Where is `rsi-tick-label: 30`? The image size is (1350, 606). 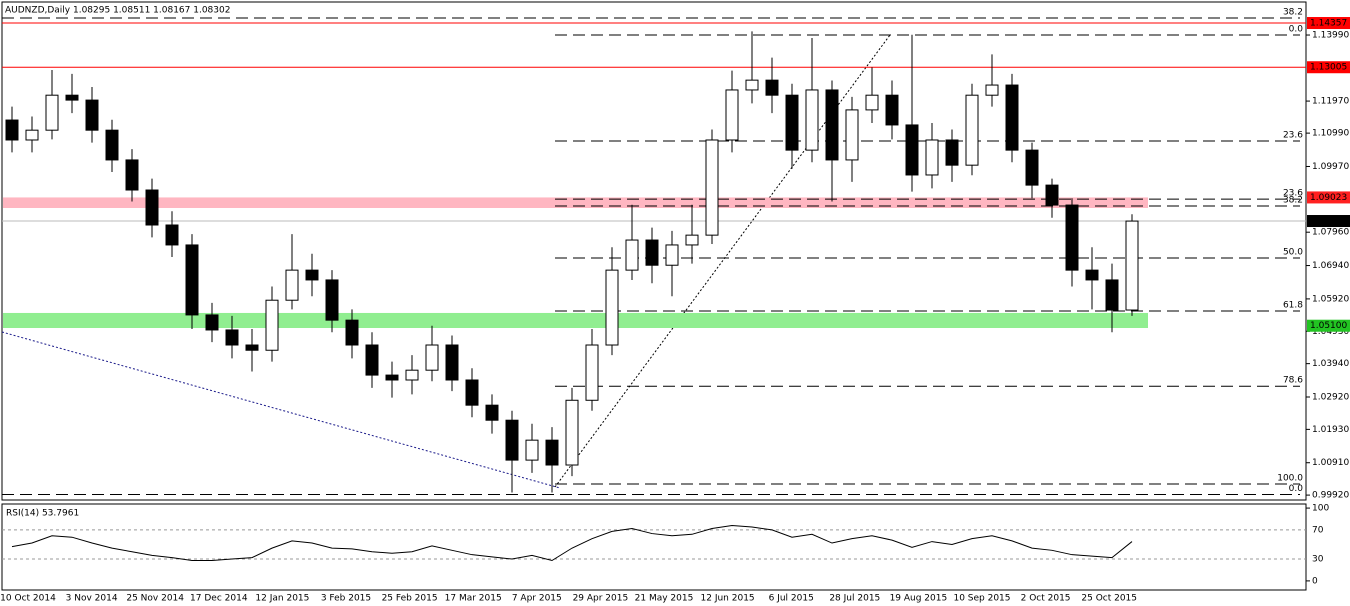
rsi-tick-label: 30 is located at coordinates (1318, 560).